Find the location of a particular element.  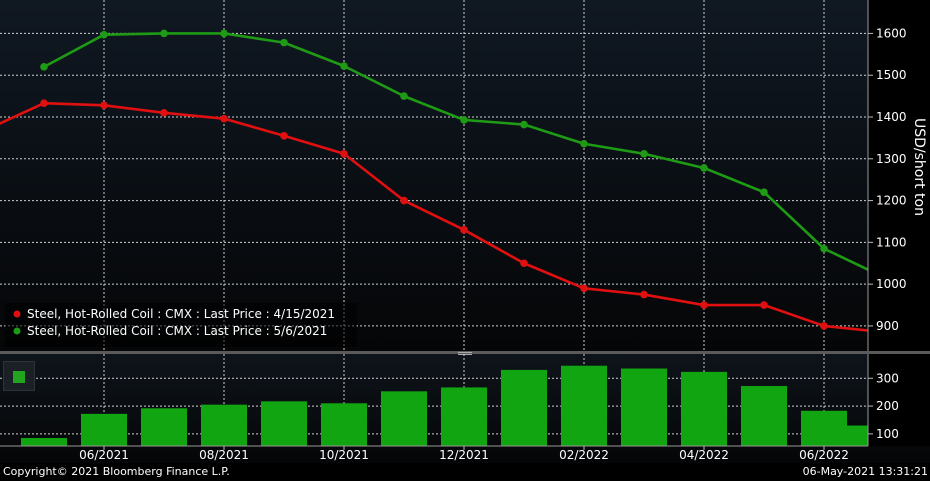

volume-legend-button is located at coordinates (19, 376).